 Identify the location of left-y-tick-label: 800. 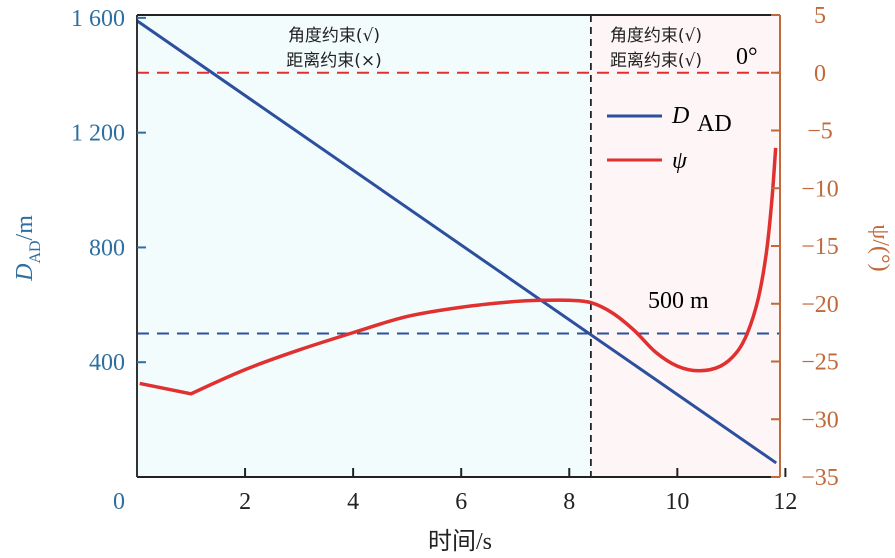
(107, 248).